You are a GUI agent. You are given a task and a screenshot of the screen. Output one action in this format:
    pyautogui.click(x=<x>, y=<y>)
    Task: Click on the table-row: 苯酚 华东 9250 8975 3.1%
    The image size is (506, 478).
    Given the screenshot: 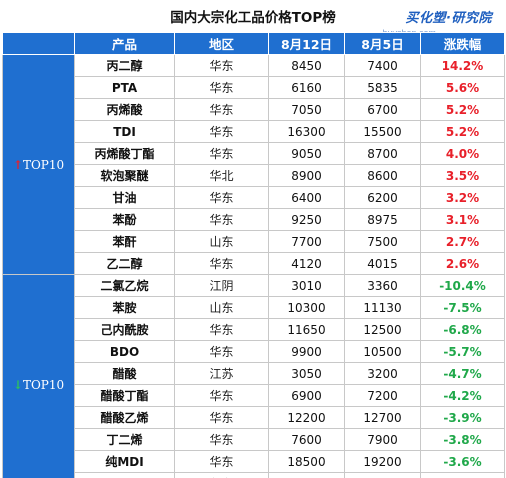 What is the action you would take?
    pyautogui.click(x=254, y=219)
    